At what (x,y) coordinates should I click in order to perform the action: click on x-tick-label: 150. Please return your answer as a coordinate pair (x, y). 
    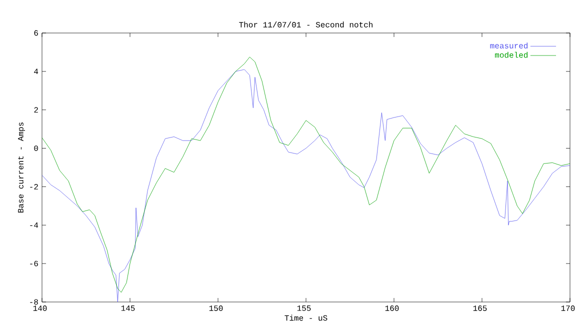
    Looking at the image, I should click on (216, 308).